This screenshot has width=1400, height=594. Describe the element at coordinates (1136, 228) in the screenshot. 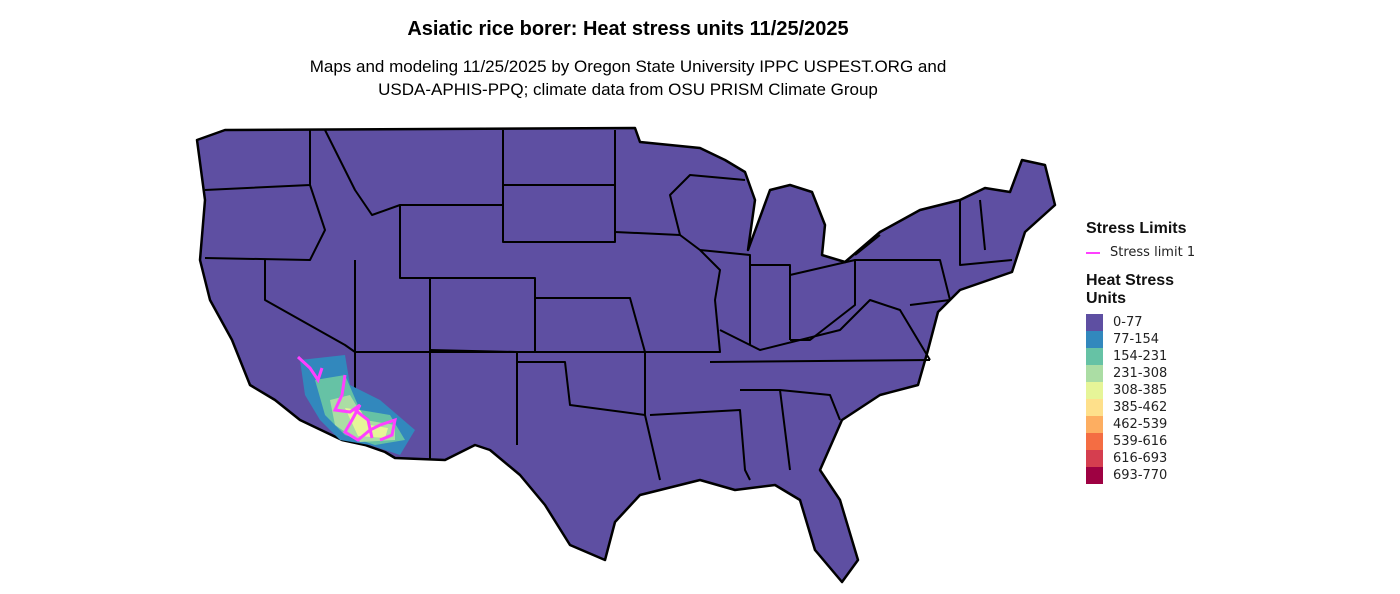

I see `stress-limits-legend-title: Stress Limits` at that location.